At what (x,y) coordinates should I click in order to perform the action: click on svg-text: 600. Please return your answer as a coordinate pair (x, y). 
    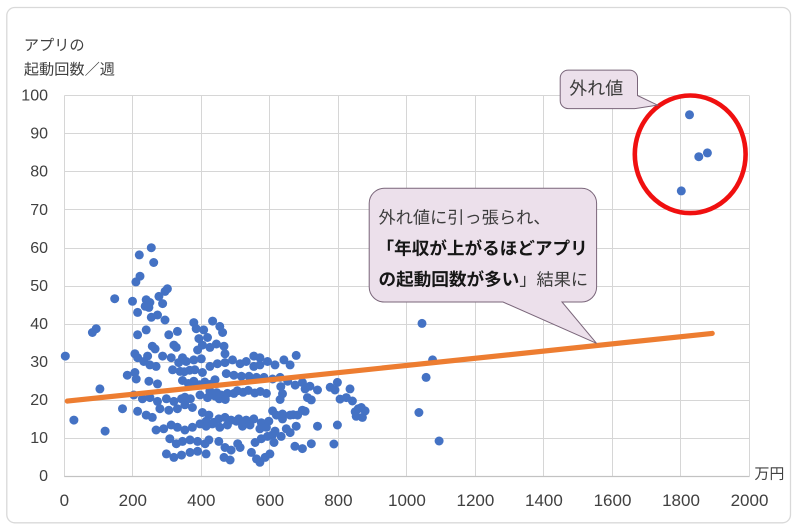
    Looking at the image, I should click on (270, 500).